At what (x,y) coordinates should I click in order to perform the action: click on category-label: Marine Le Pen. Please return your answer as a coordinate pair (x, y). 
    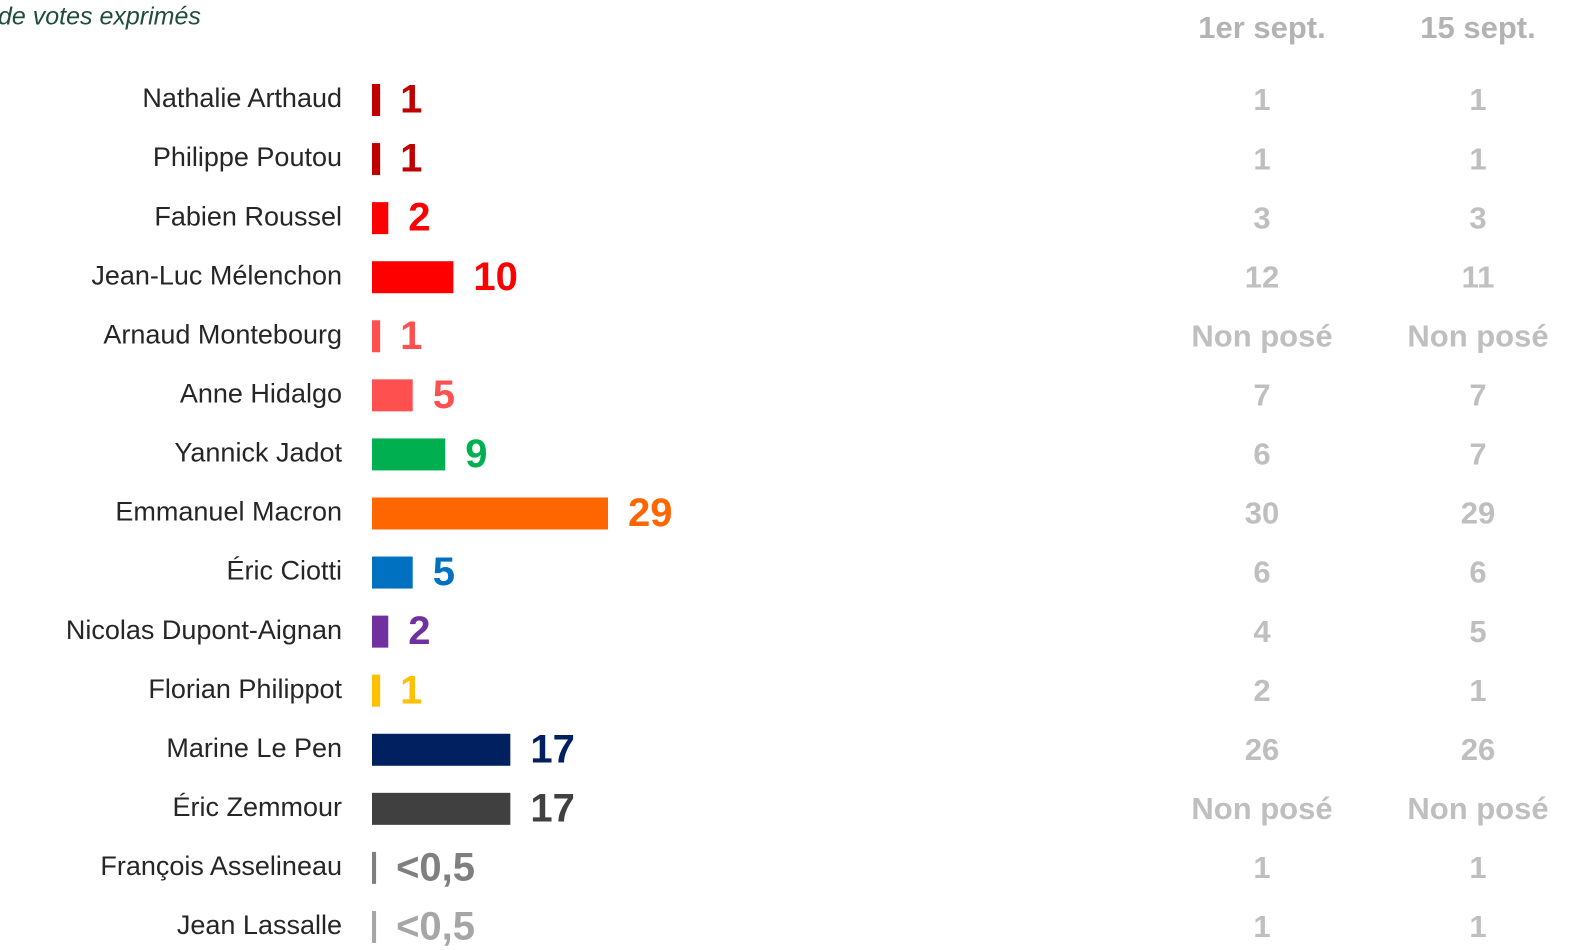
    Looking at the image, I should click on (254, 748).